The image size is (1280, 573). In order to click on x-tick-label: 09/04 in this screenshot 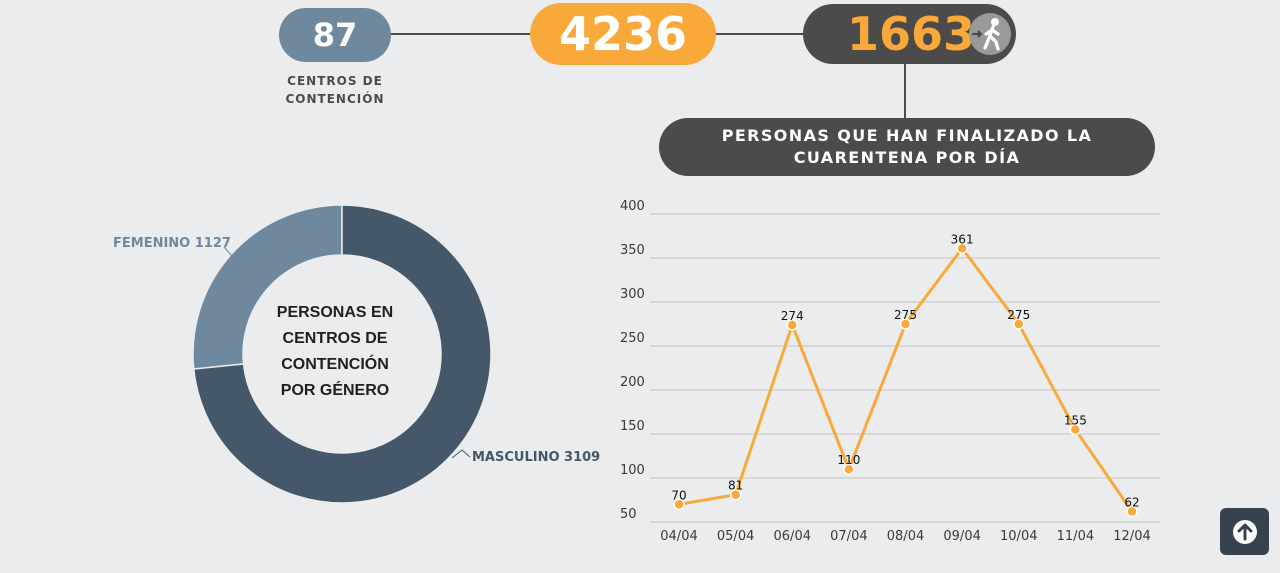, I will do `click(961, 536)`.